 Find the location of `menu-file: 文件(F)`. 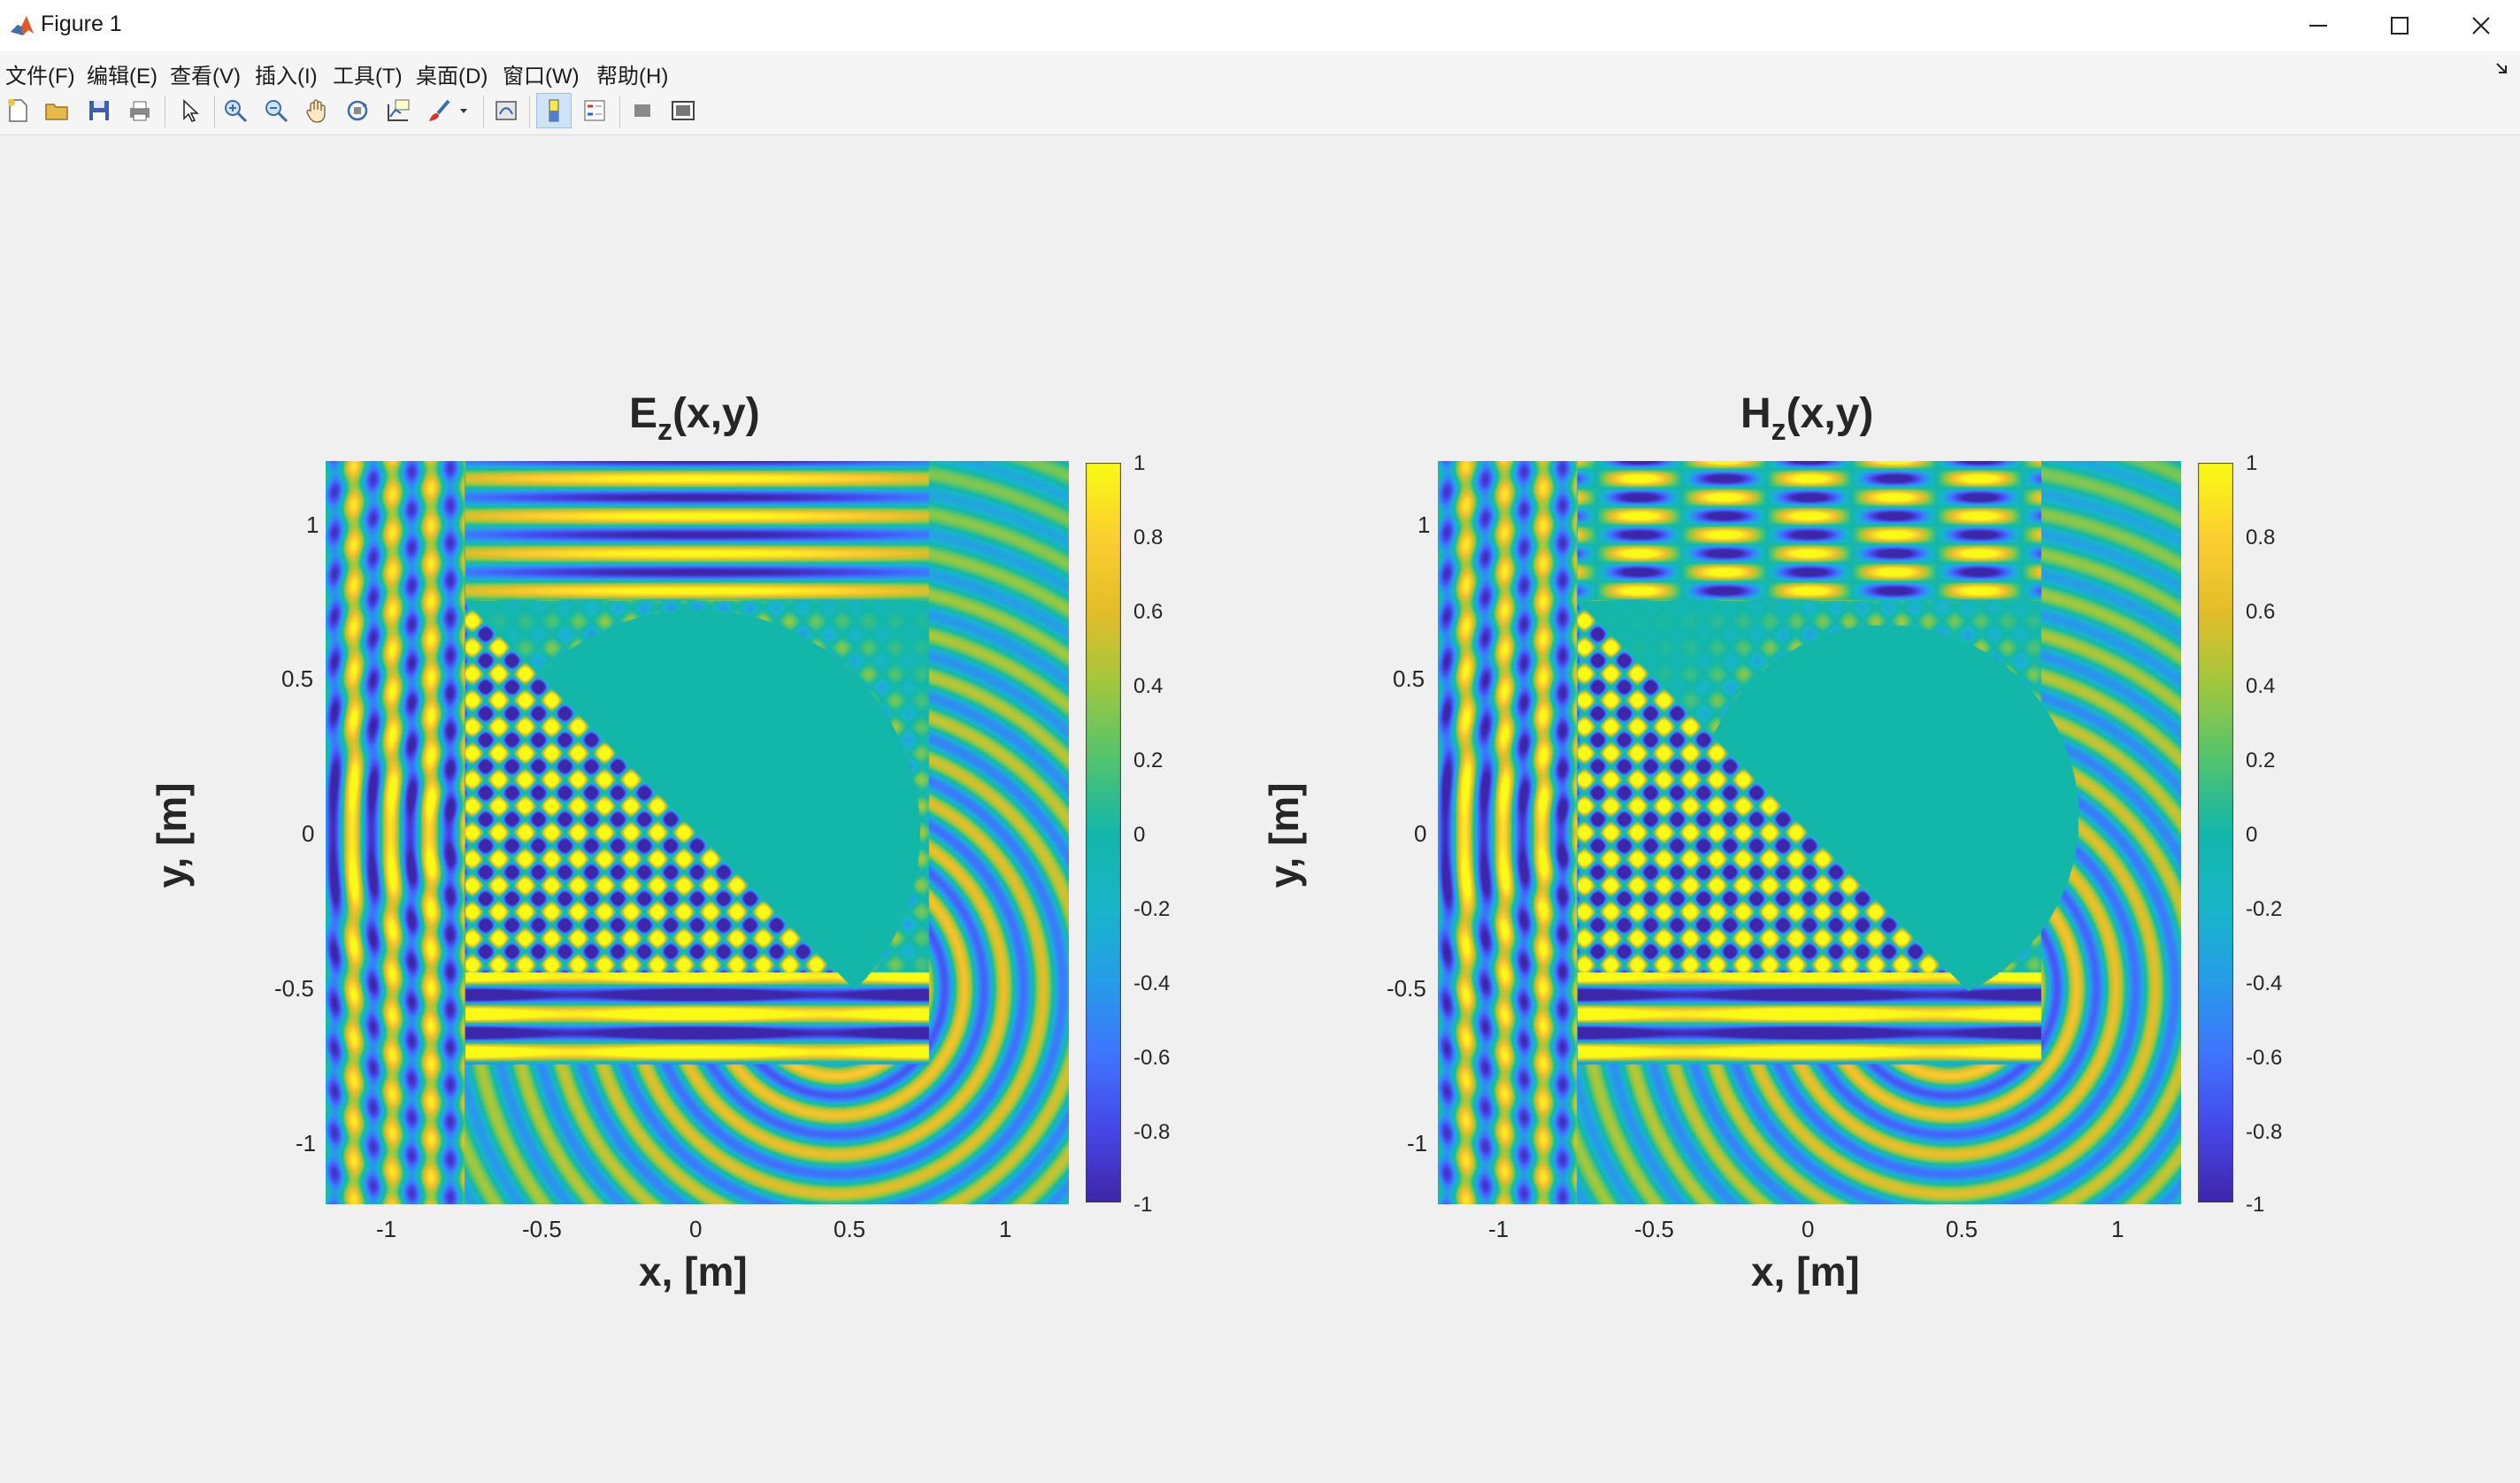

menu-file: 文件(F) is located at coordinates (40, 76).